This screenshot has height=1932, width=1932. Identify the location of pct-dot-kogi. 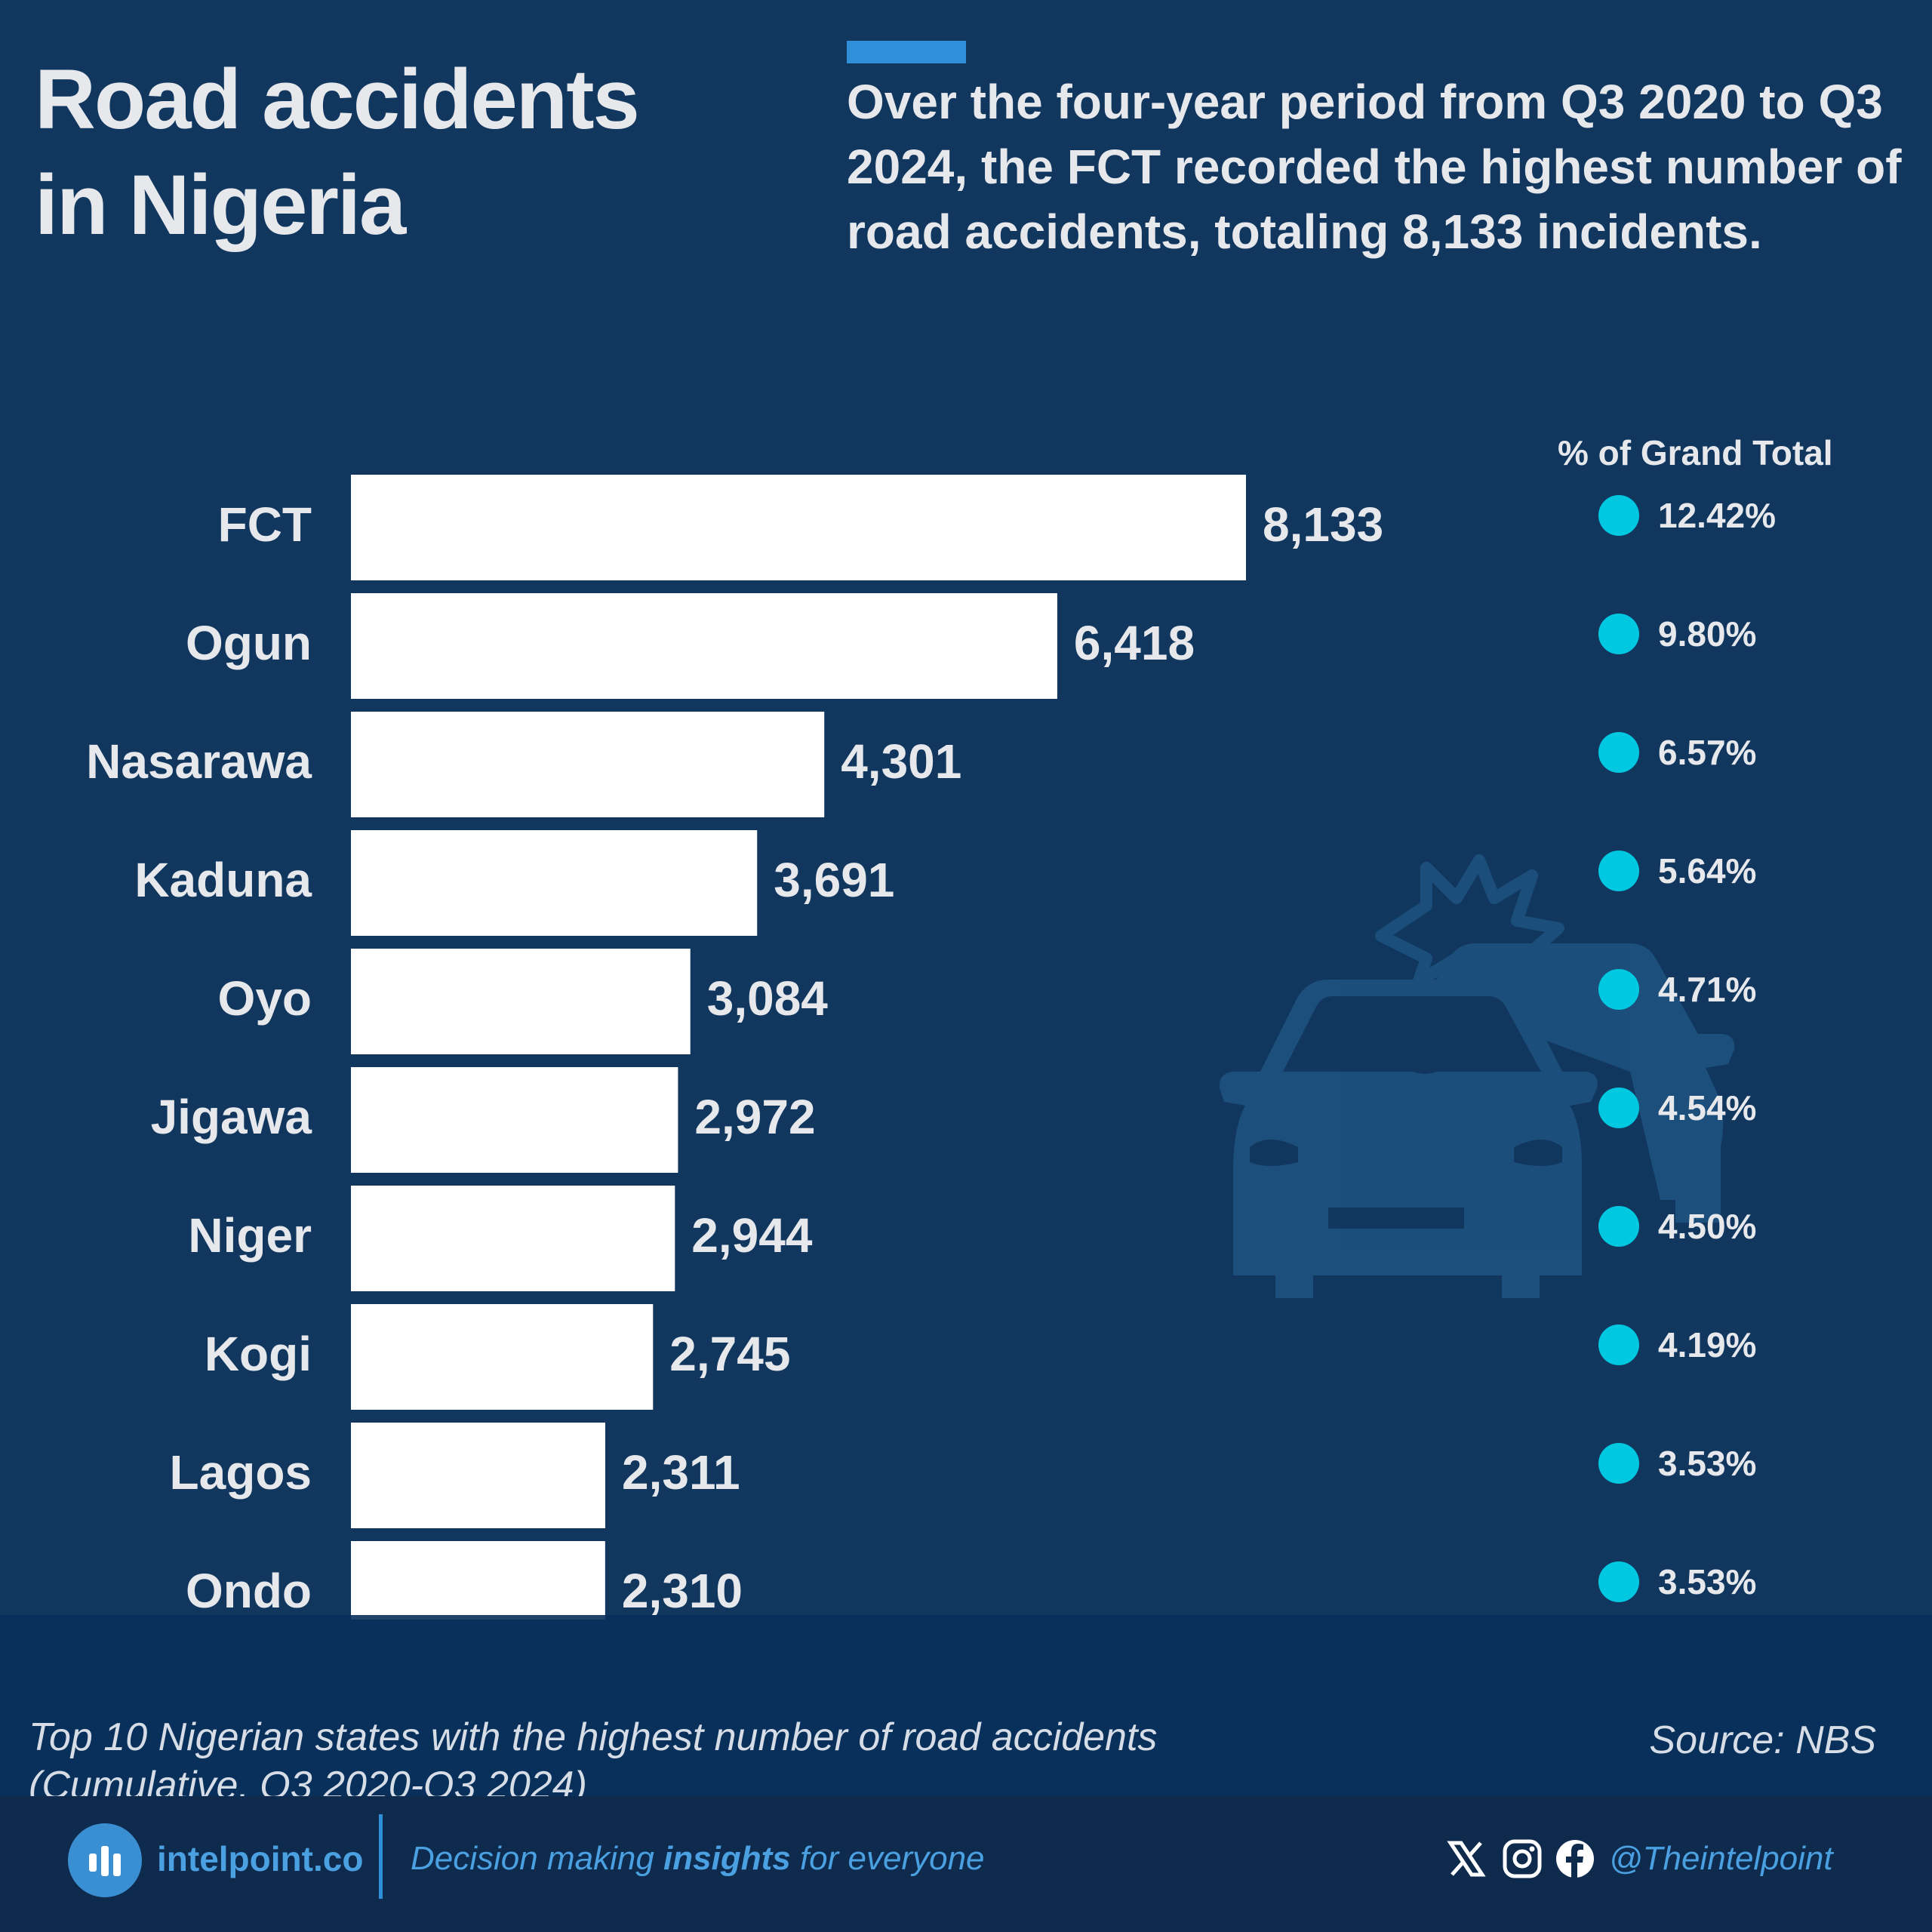
(1618, 1344).